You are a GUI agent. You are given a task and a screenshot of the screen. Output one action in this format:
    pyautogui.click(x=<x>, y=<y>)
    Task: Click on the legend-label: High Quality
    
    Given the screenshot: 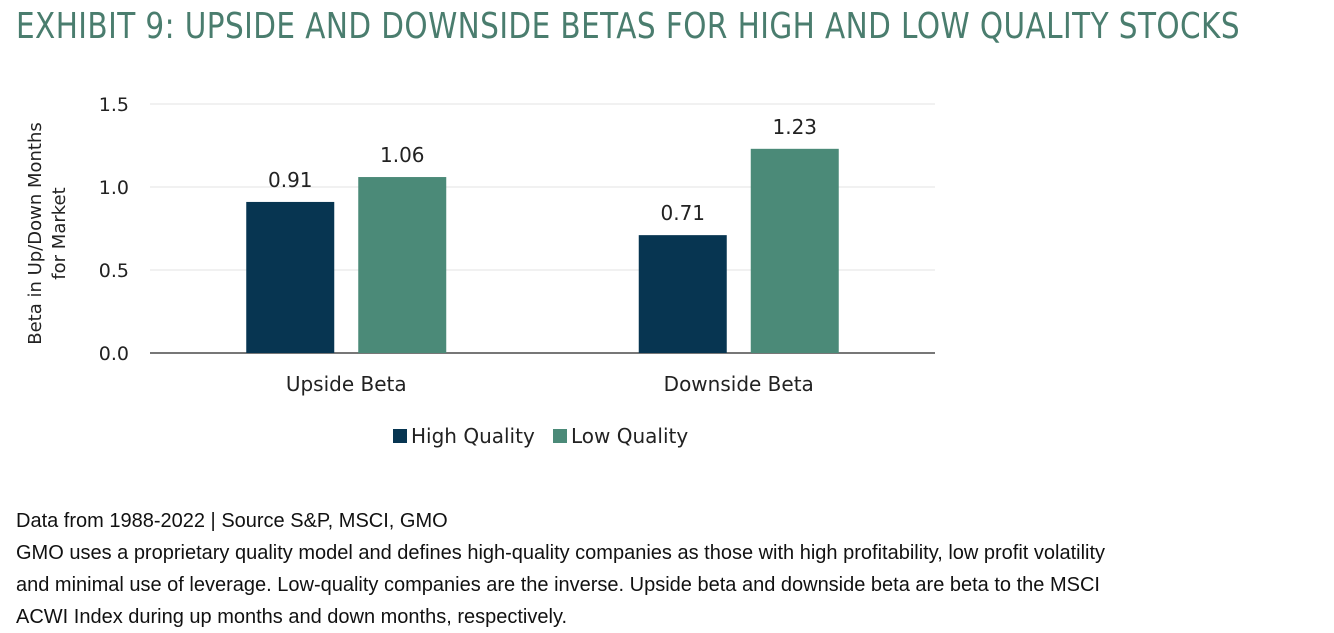 What is the action you would take?
    pyautogui.click(x=473, y=436)
    